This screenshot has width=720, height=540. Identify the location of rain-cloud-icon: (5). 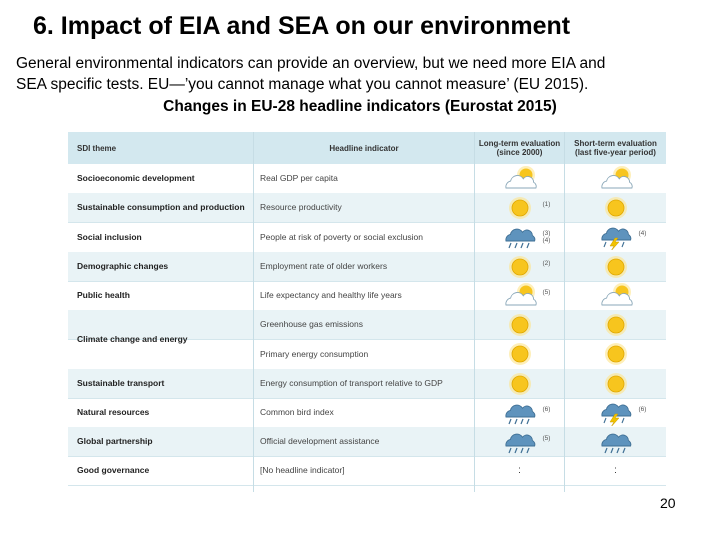
(523, 442).